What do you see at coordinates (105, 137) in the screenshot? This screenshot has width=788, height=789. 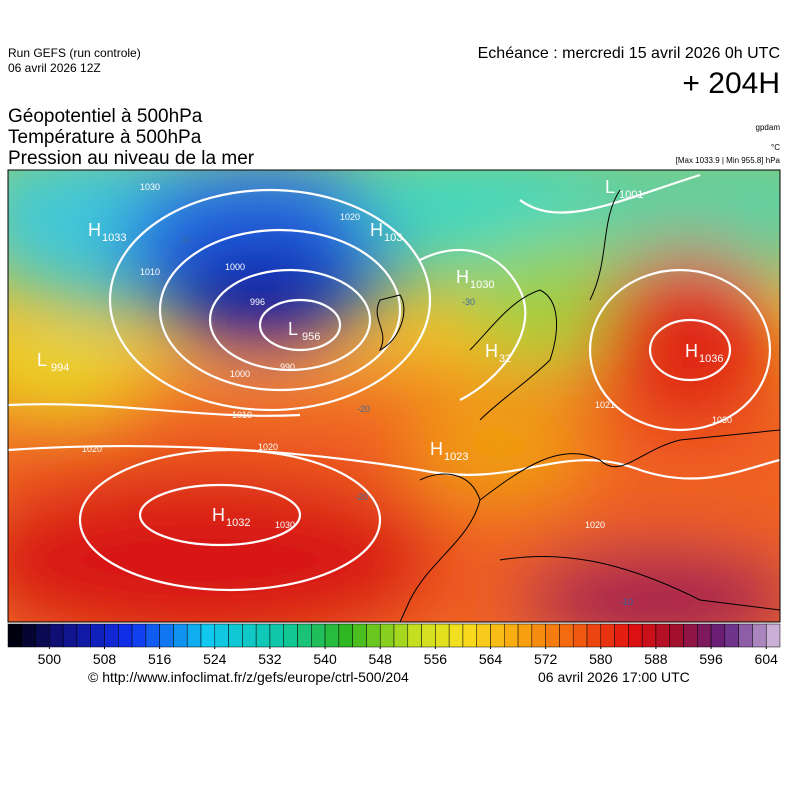 I see `title-2: Température à 500hPa` at bounding box center [105, 137].